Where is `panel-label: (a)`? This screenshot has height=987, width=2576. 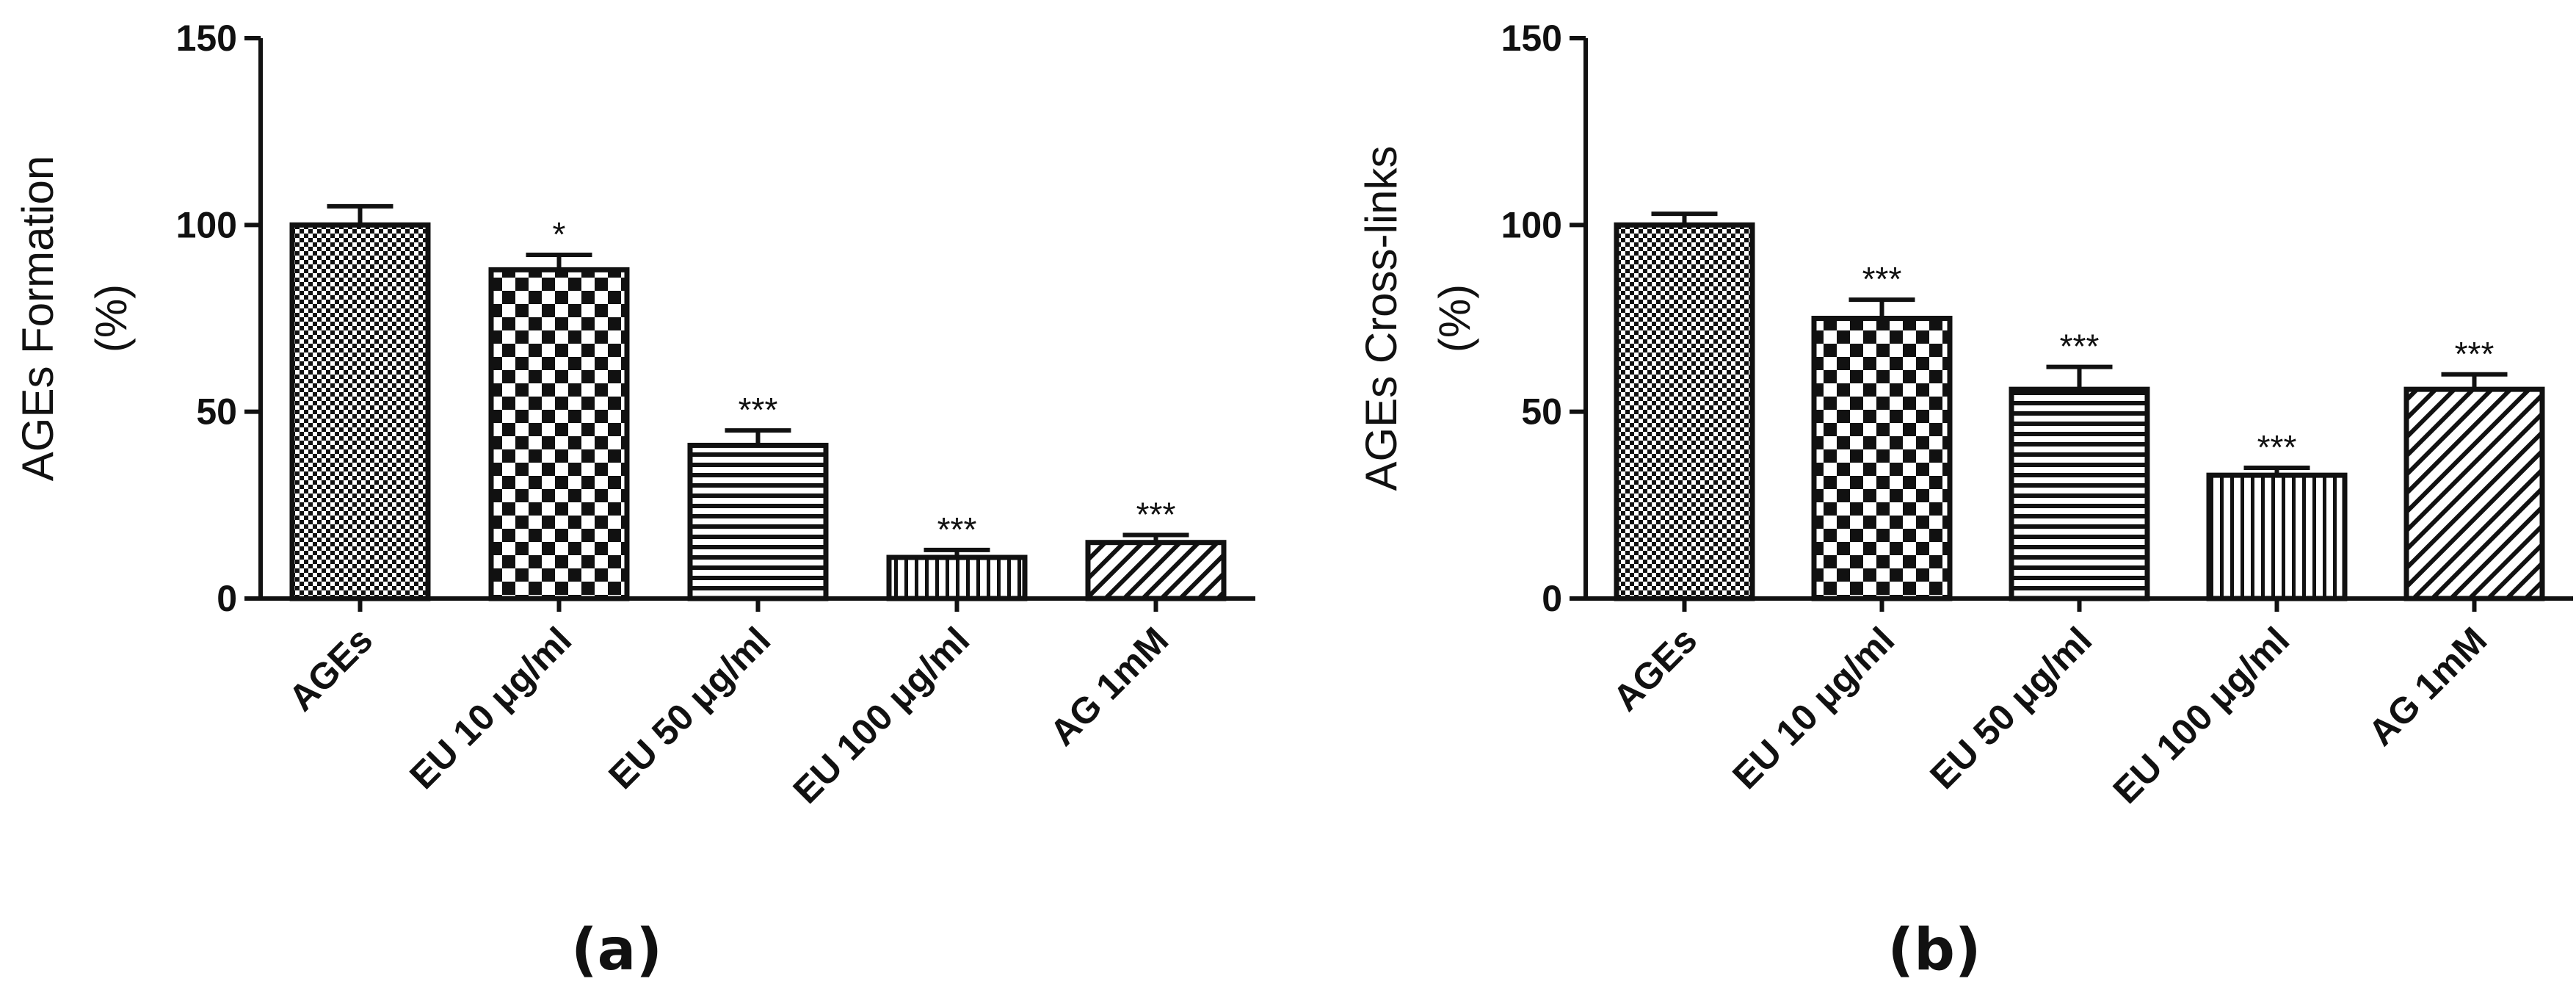
panel-label: (a) is located at coordinates (616, 950).